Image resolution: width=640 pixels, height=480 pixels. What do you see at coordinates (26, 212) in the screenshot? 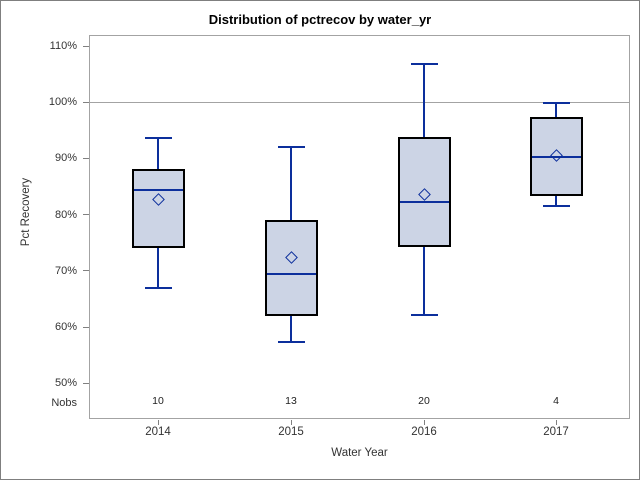
I see `y-axis-title: Pct Recovery` at bounding box center [26, 212].